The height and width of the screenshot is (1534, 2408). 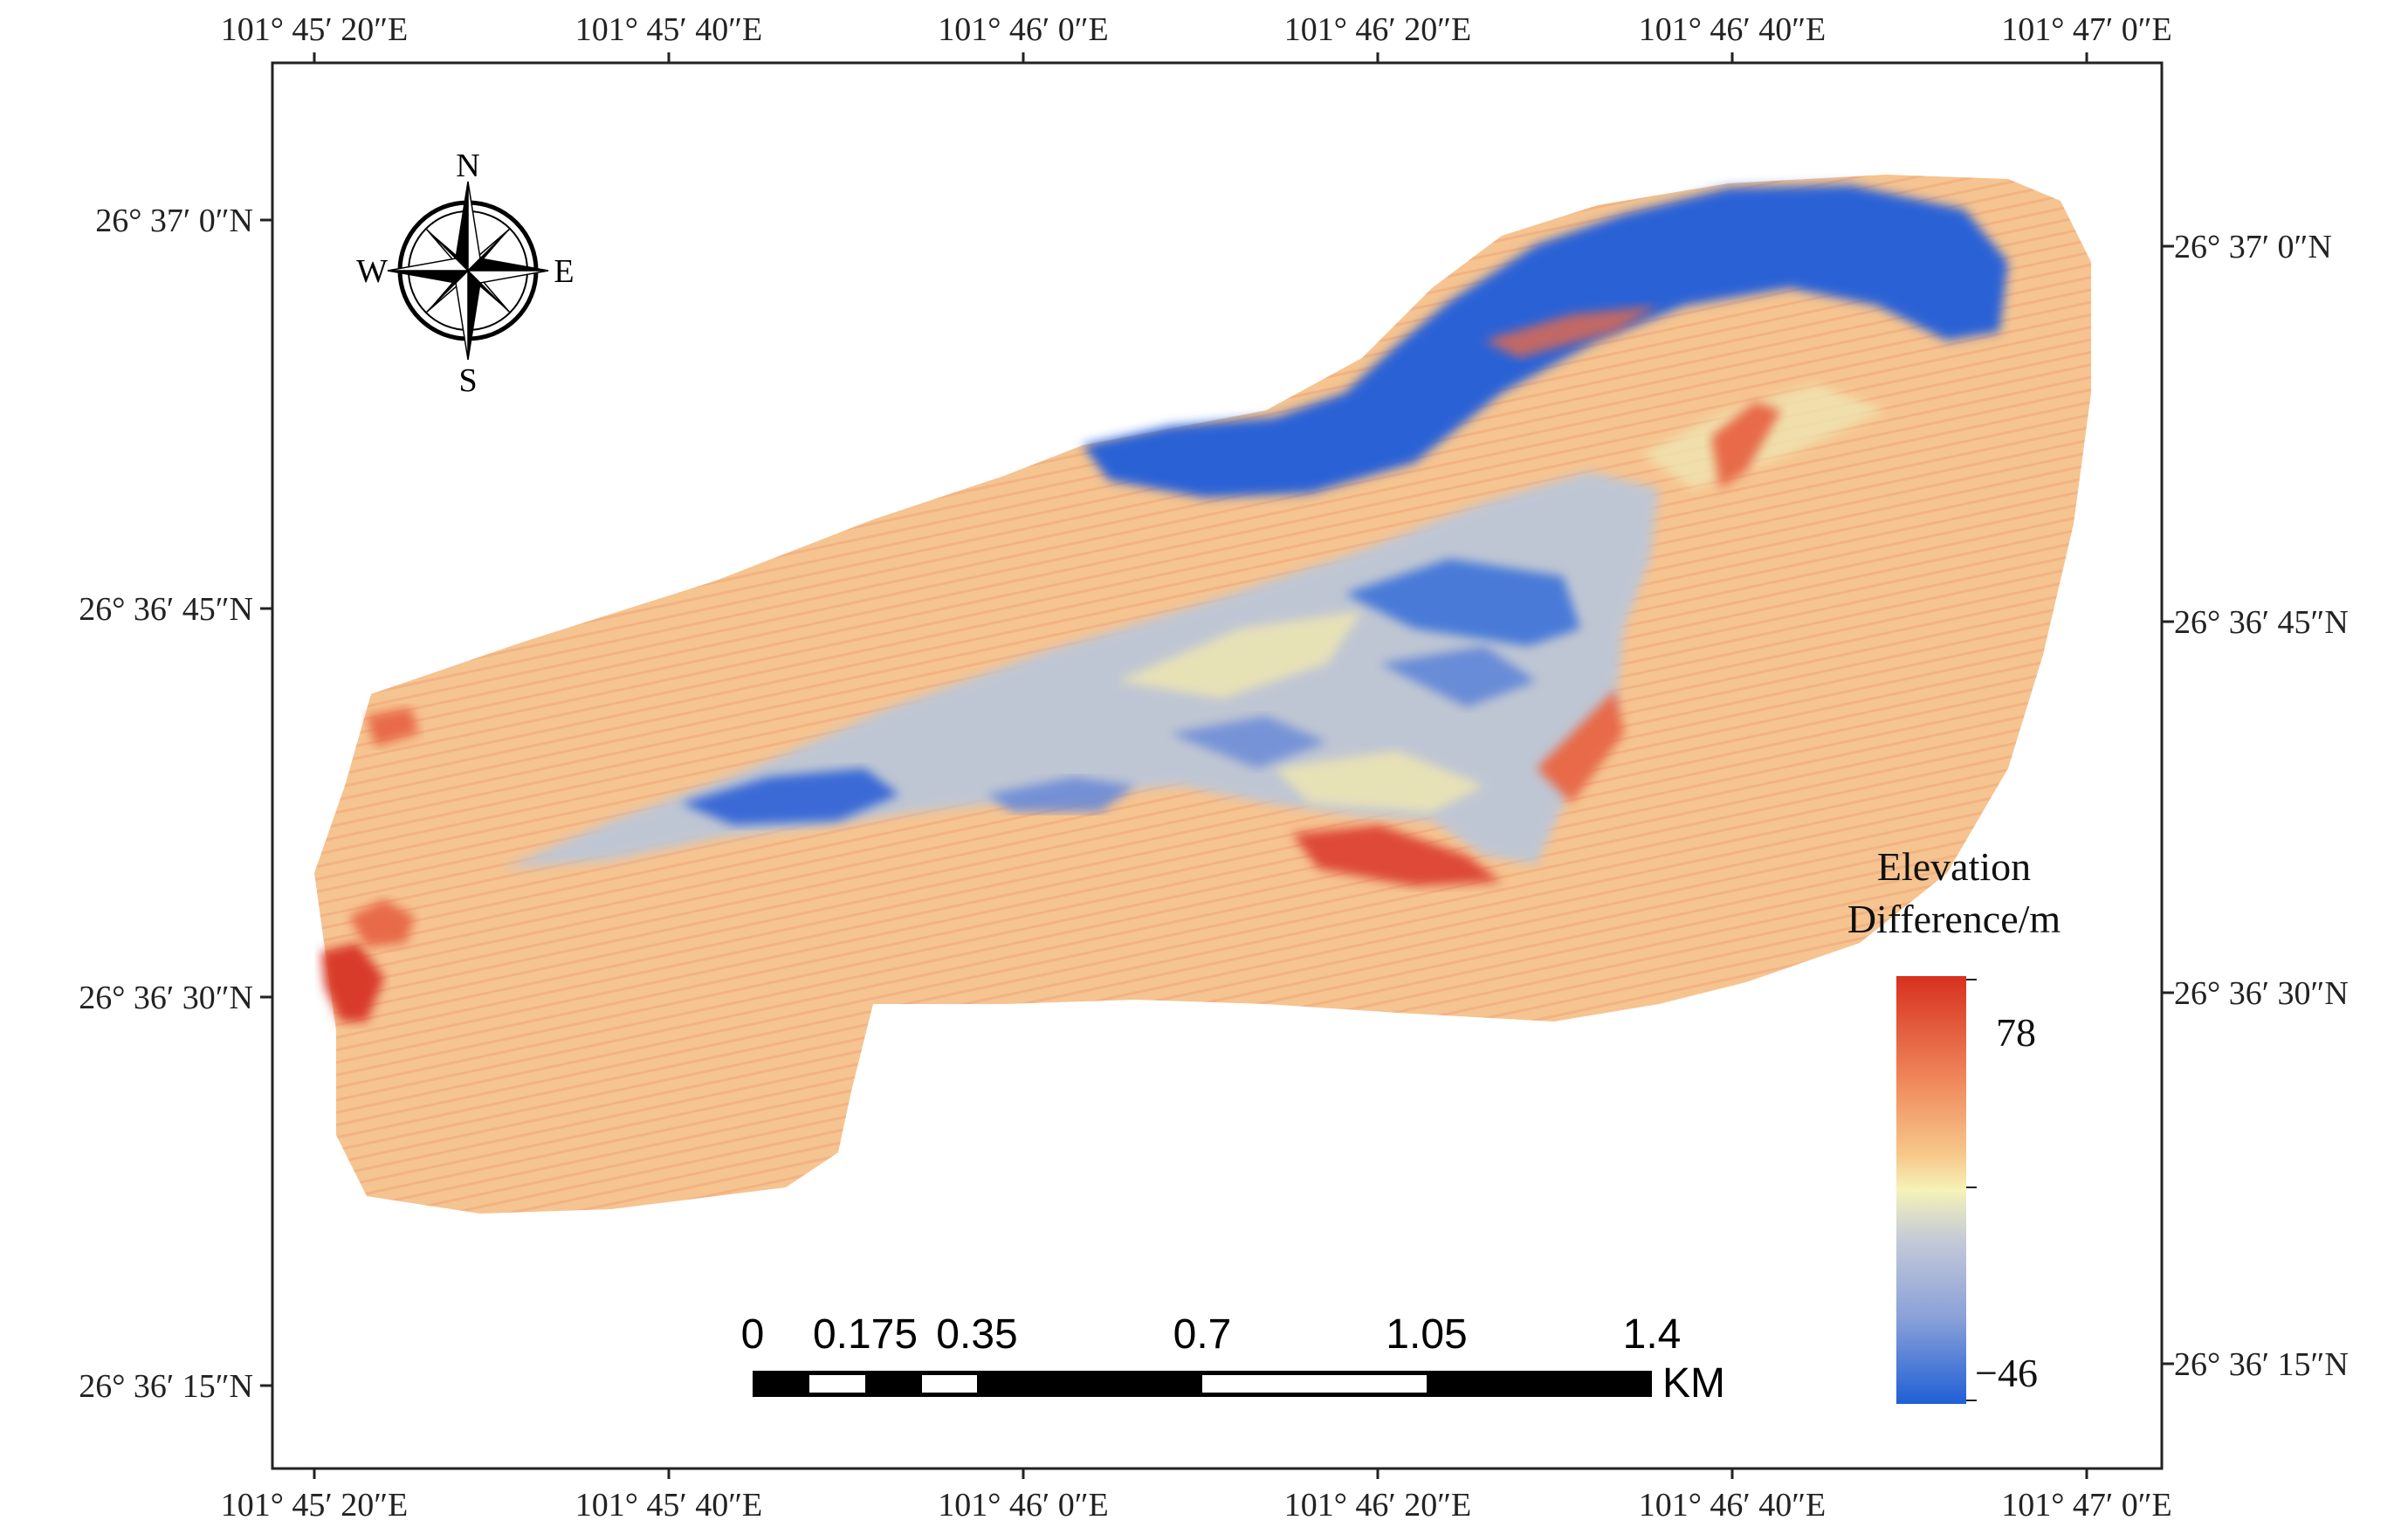 What do you see at coordinates (753, 1334) in the screenshot?
I see `scale-label: 0` at bounding box center [753, 1334].